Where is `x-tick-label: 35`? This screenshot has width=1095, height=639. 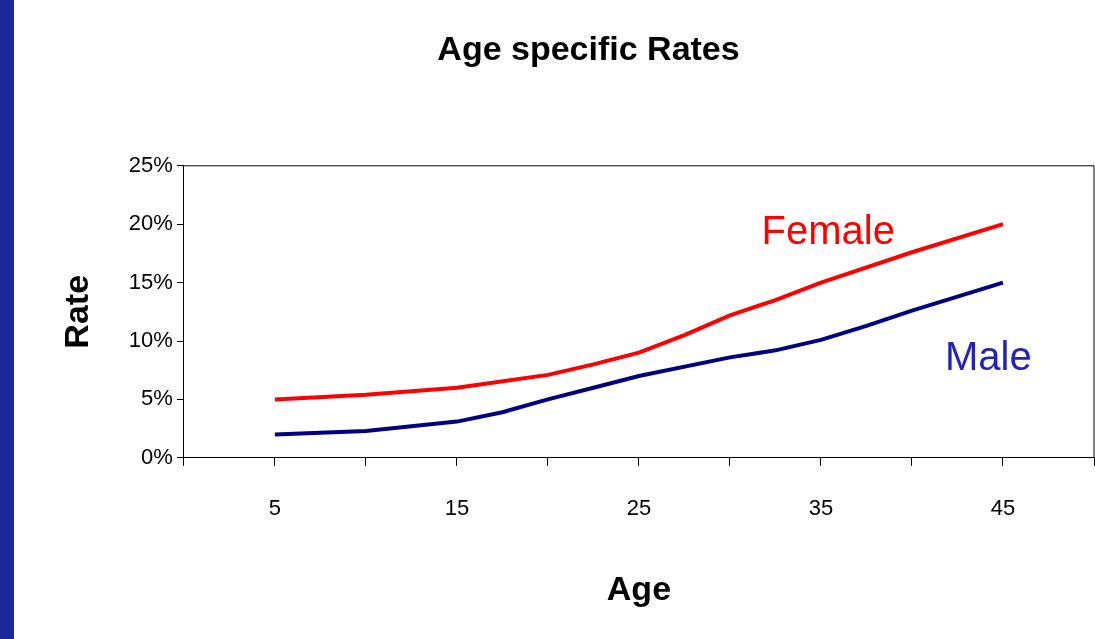
x-tick-label: 35 is located at coordinates (821, 508).